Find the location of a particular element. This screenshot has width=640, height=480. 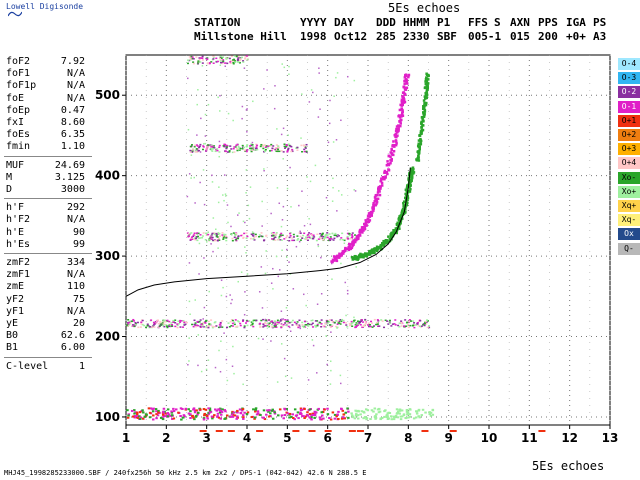

y-tick-label: 500 is located at coordinates (107, 95).